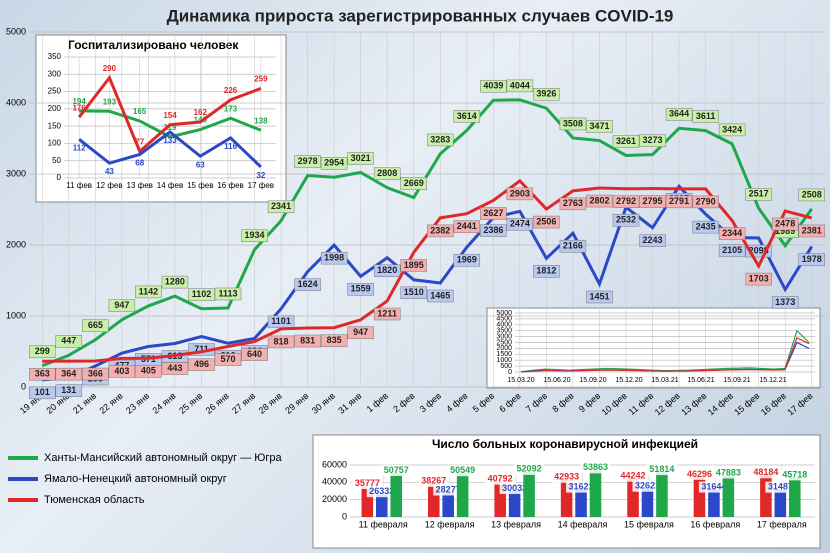 The height and width of the screenshot is (553, 830). I want to click on data-label: 2341, so click(281, 206).